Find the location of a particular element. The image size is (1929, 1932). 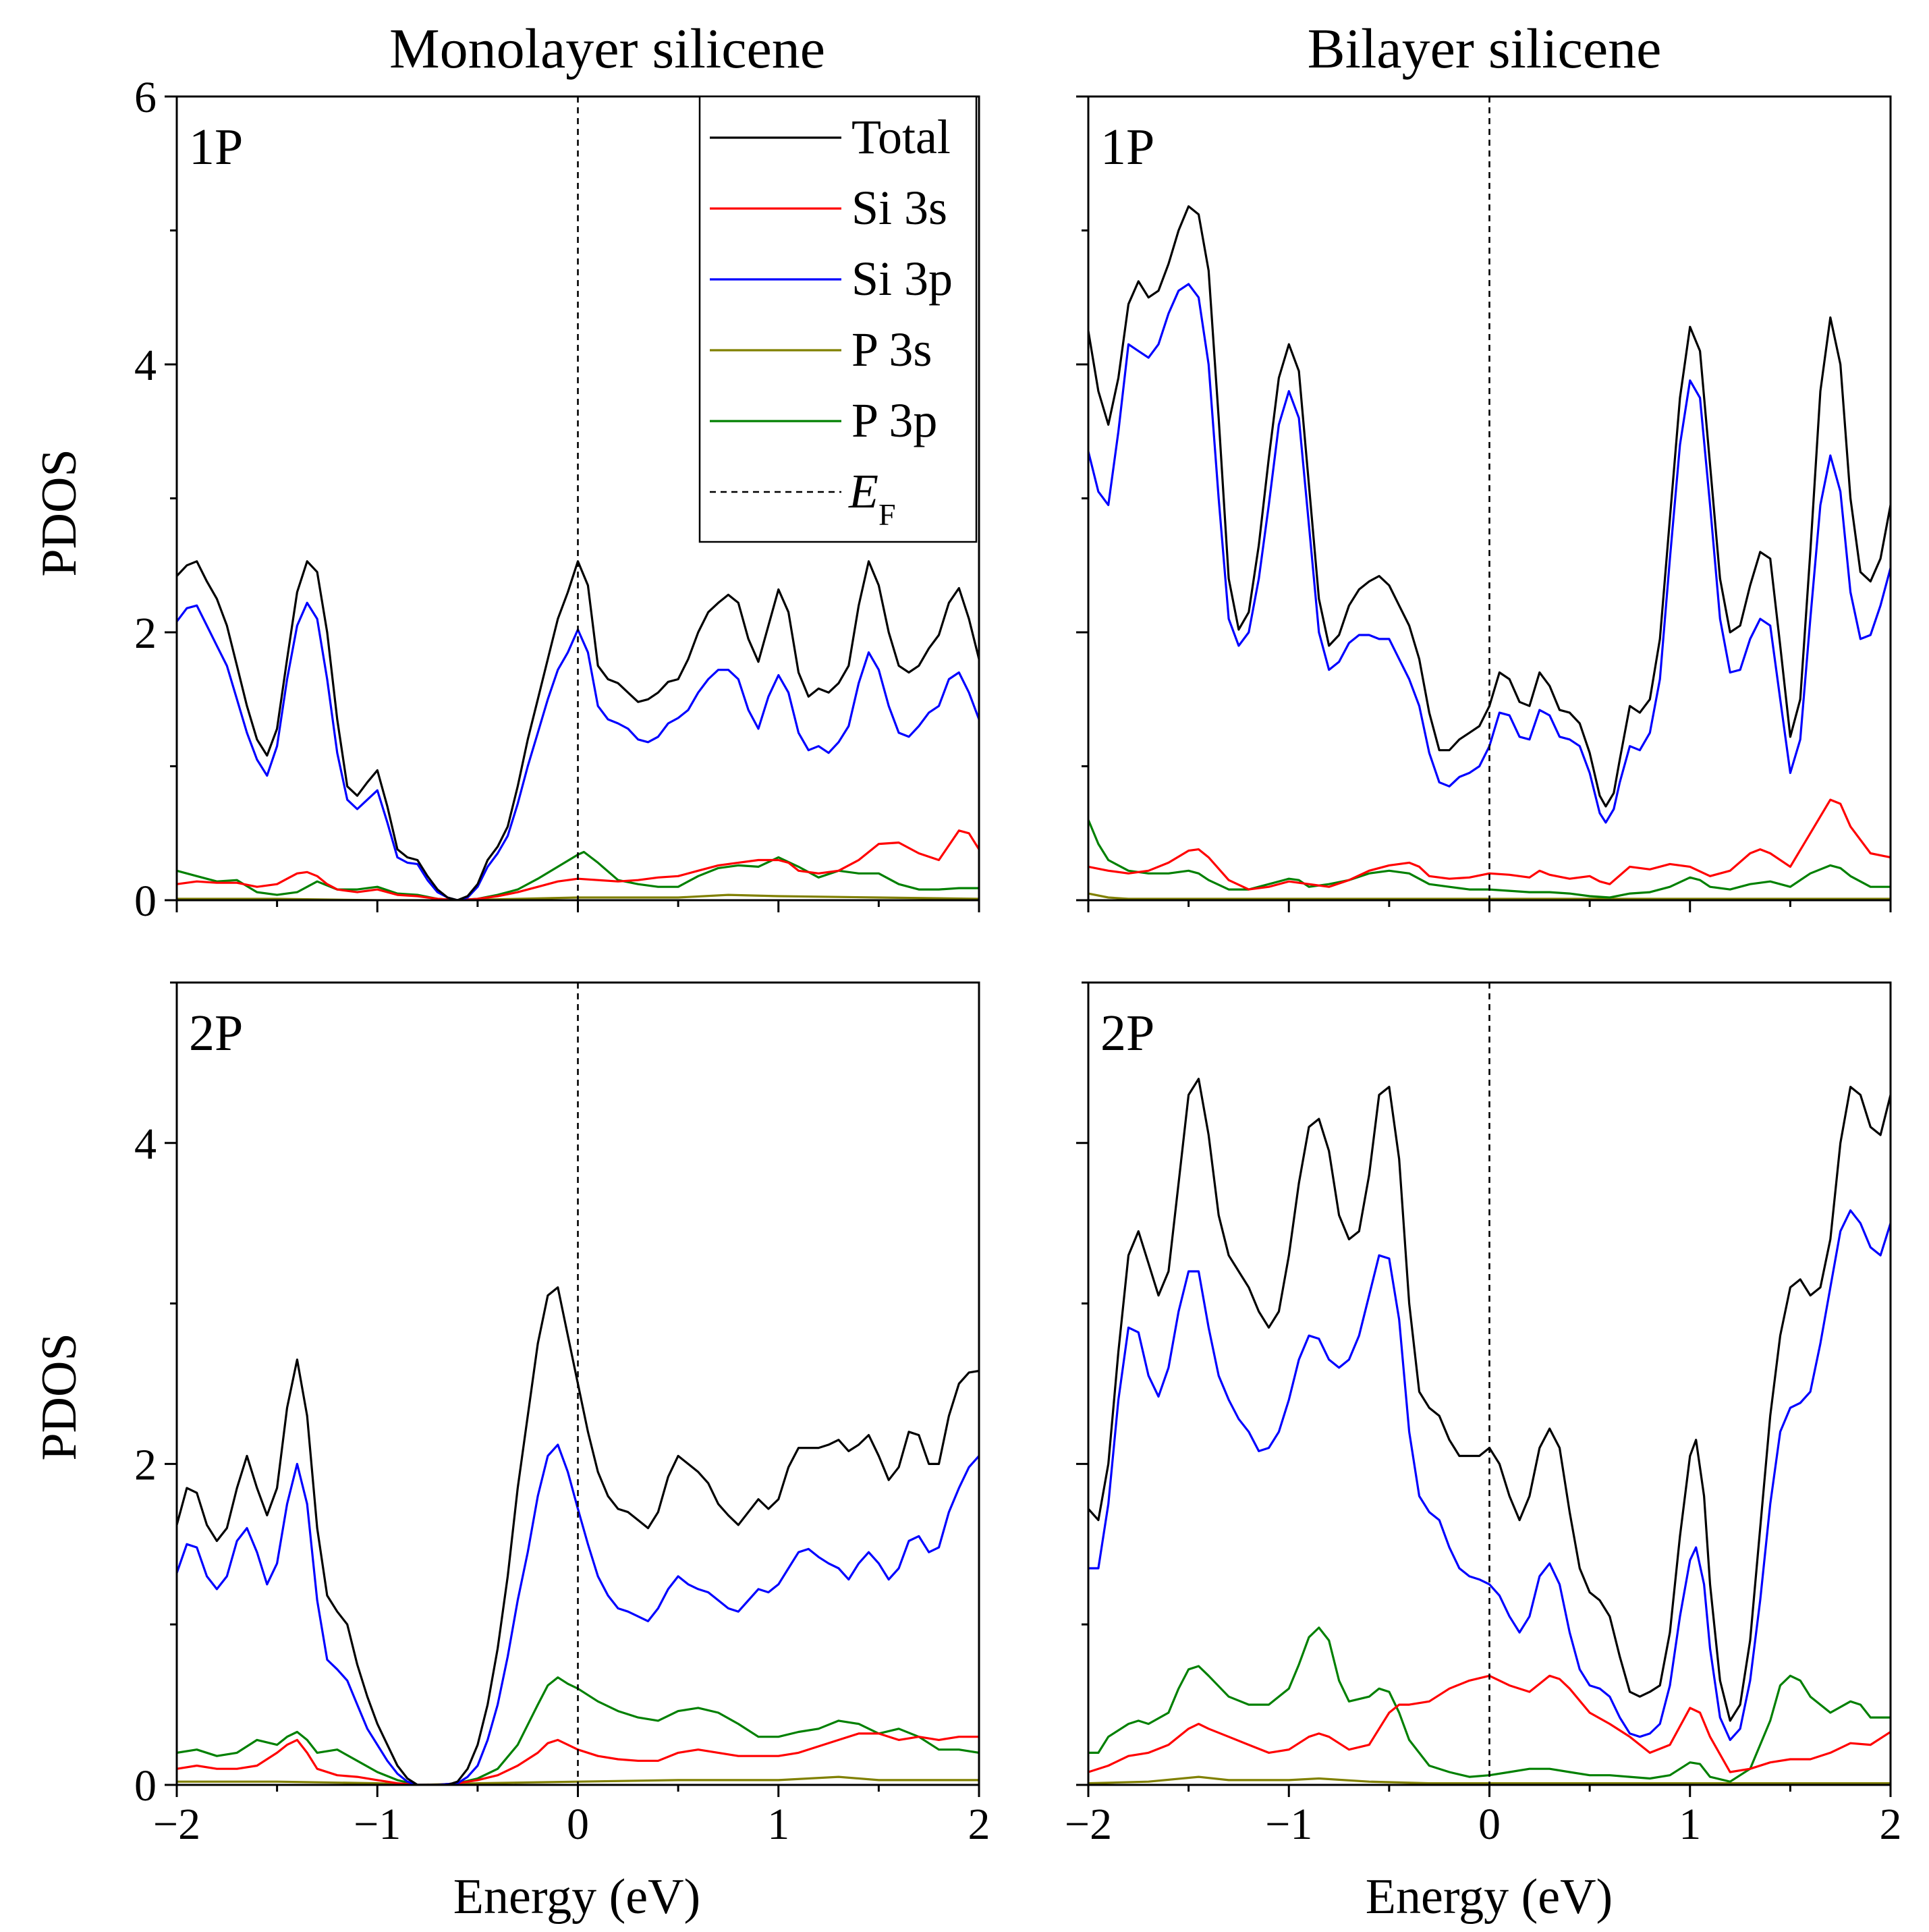

legend-label-si3s: Si 3s is located at coordinates (899, 208).